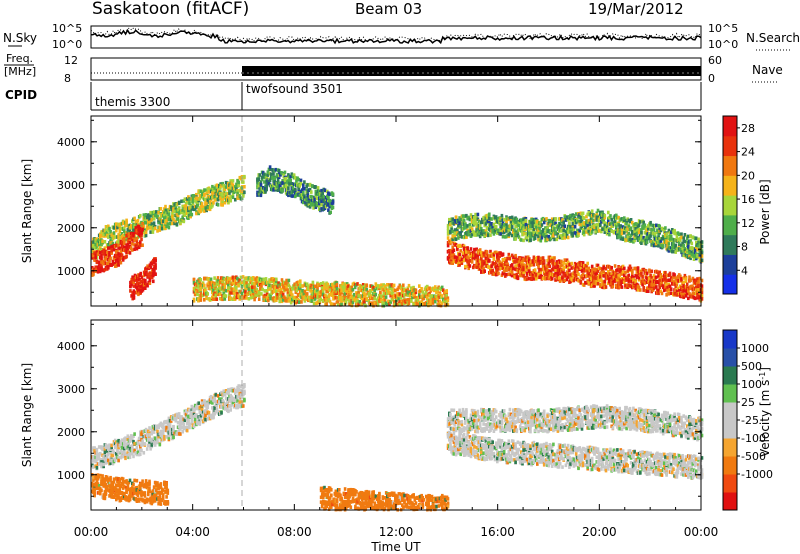 The height and width of the screenshot is (554, 800). What do you see at coordinates (19, 58) in the screenshot?
I see `freq-label-1: Freq.` at bounding box center [19, 58].